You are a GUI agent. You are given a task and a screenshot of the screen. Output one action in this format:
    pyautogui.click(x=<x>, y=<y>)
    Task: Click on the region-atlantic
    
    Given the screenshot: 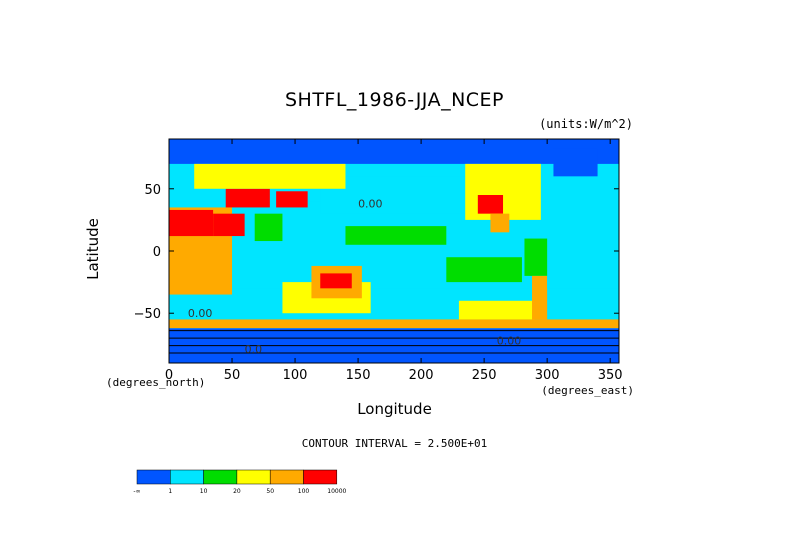 What is the action you would take?
    pyautogui.click(x=583, y=238)
    